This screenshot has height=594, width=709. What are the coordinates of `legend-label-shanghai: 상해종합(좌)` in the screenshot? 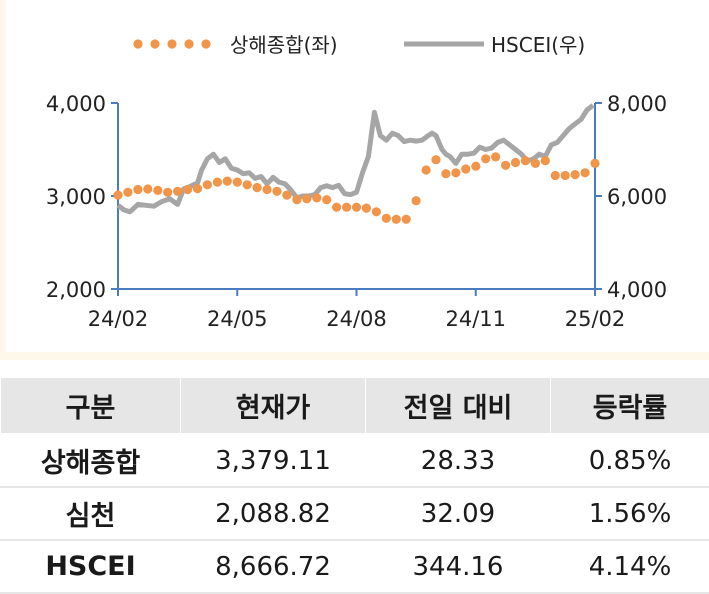 It's located at (284, 45).